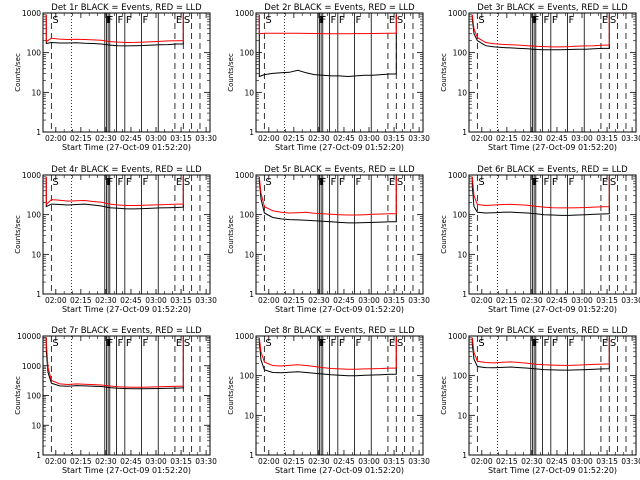  I want to click on panel-title: Det 9r BLACK = Events, RED = LLD, so click(552, 331).